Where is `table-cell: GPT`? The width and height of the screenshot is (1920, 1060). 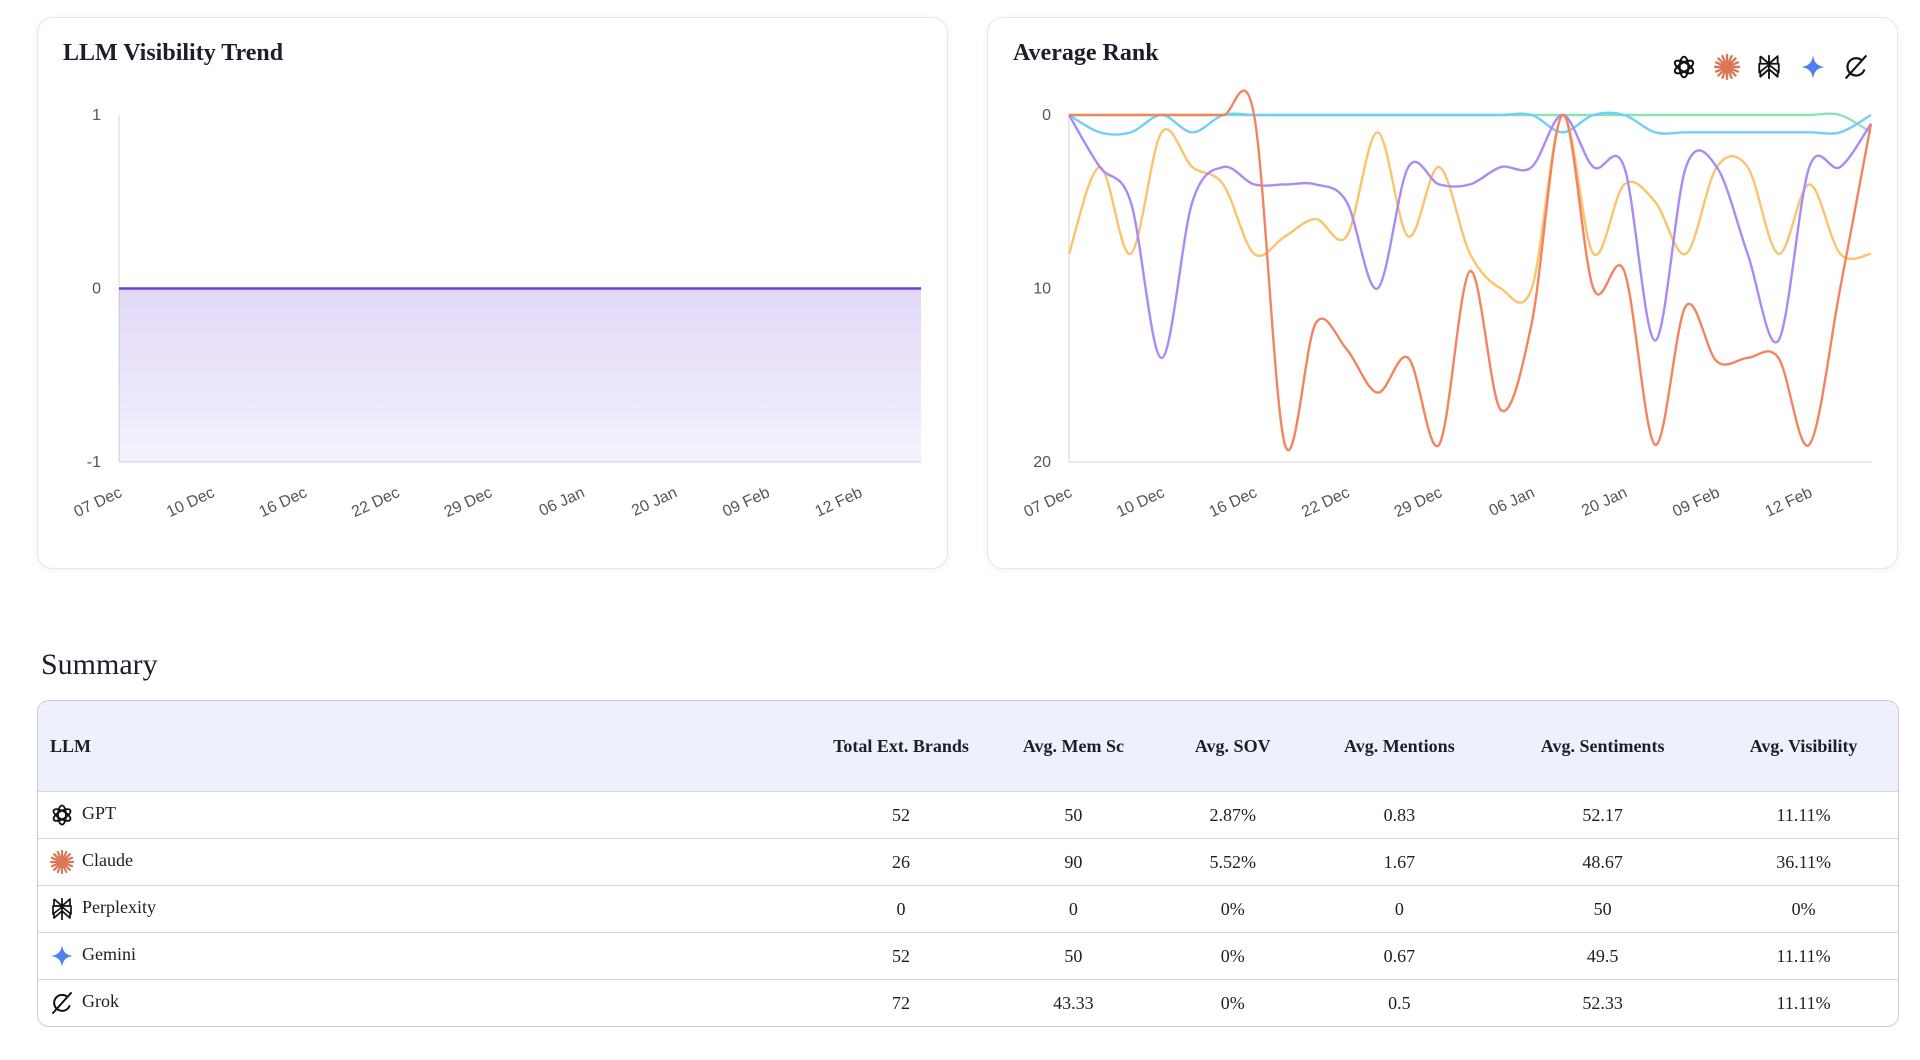
table-cell: GPT is located at coordinates (428, 815).